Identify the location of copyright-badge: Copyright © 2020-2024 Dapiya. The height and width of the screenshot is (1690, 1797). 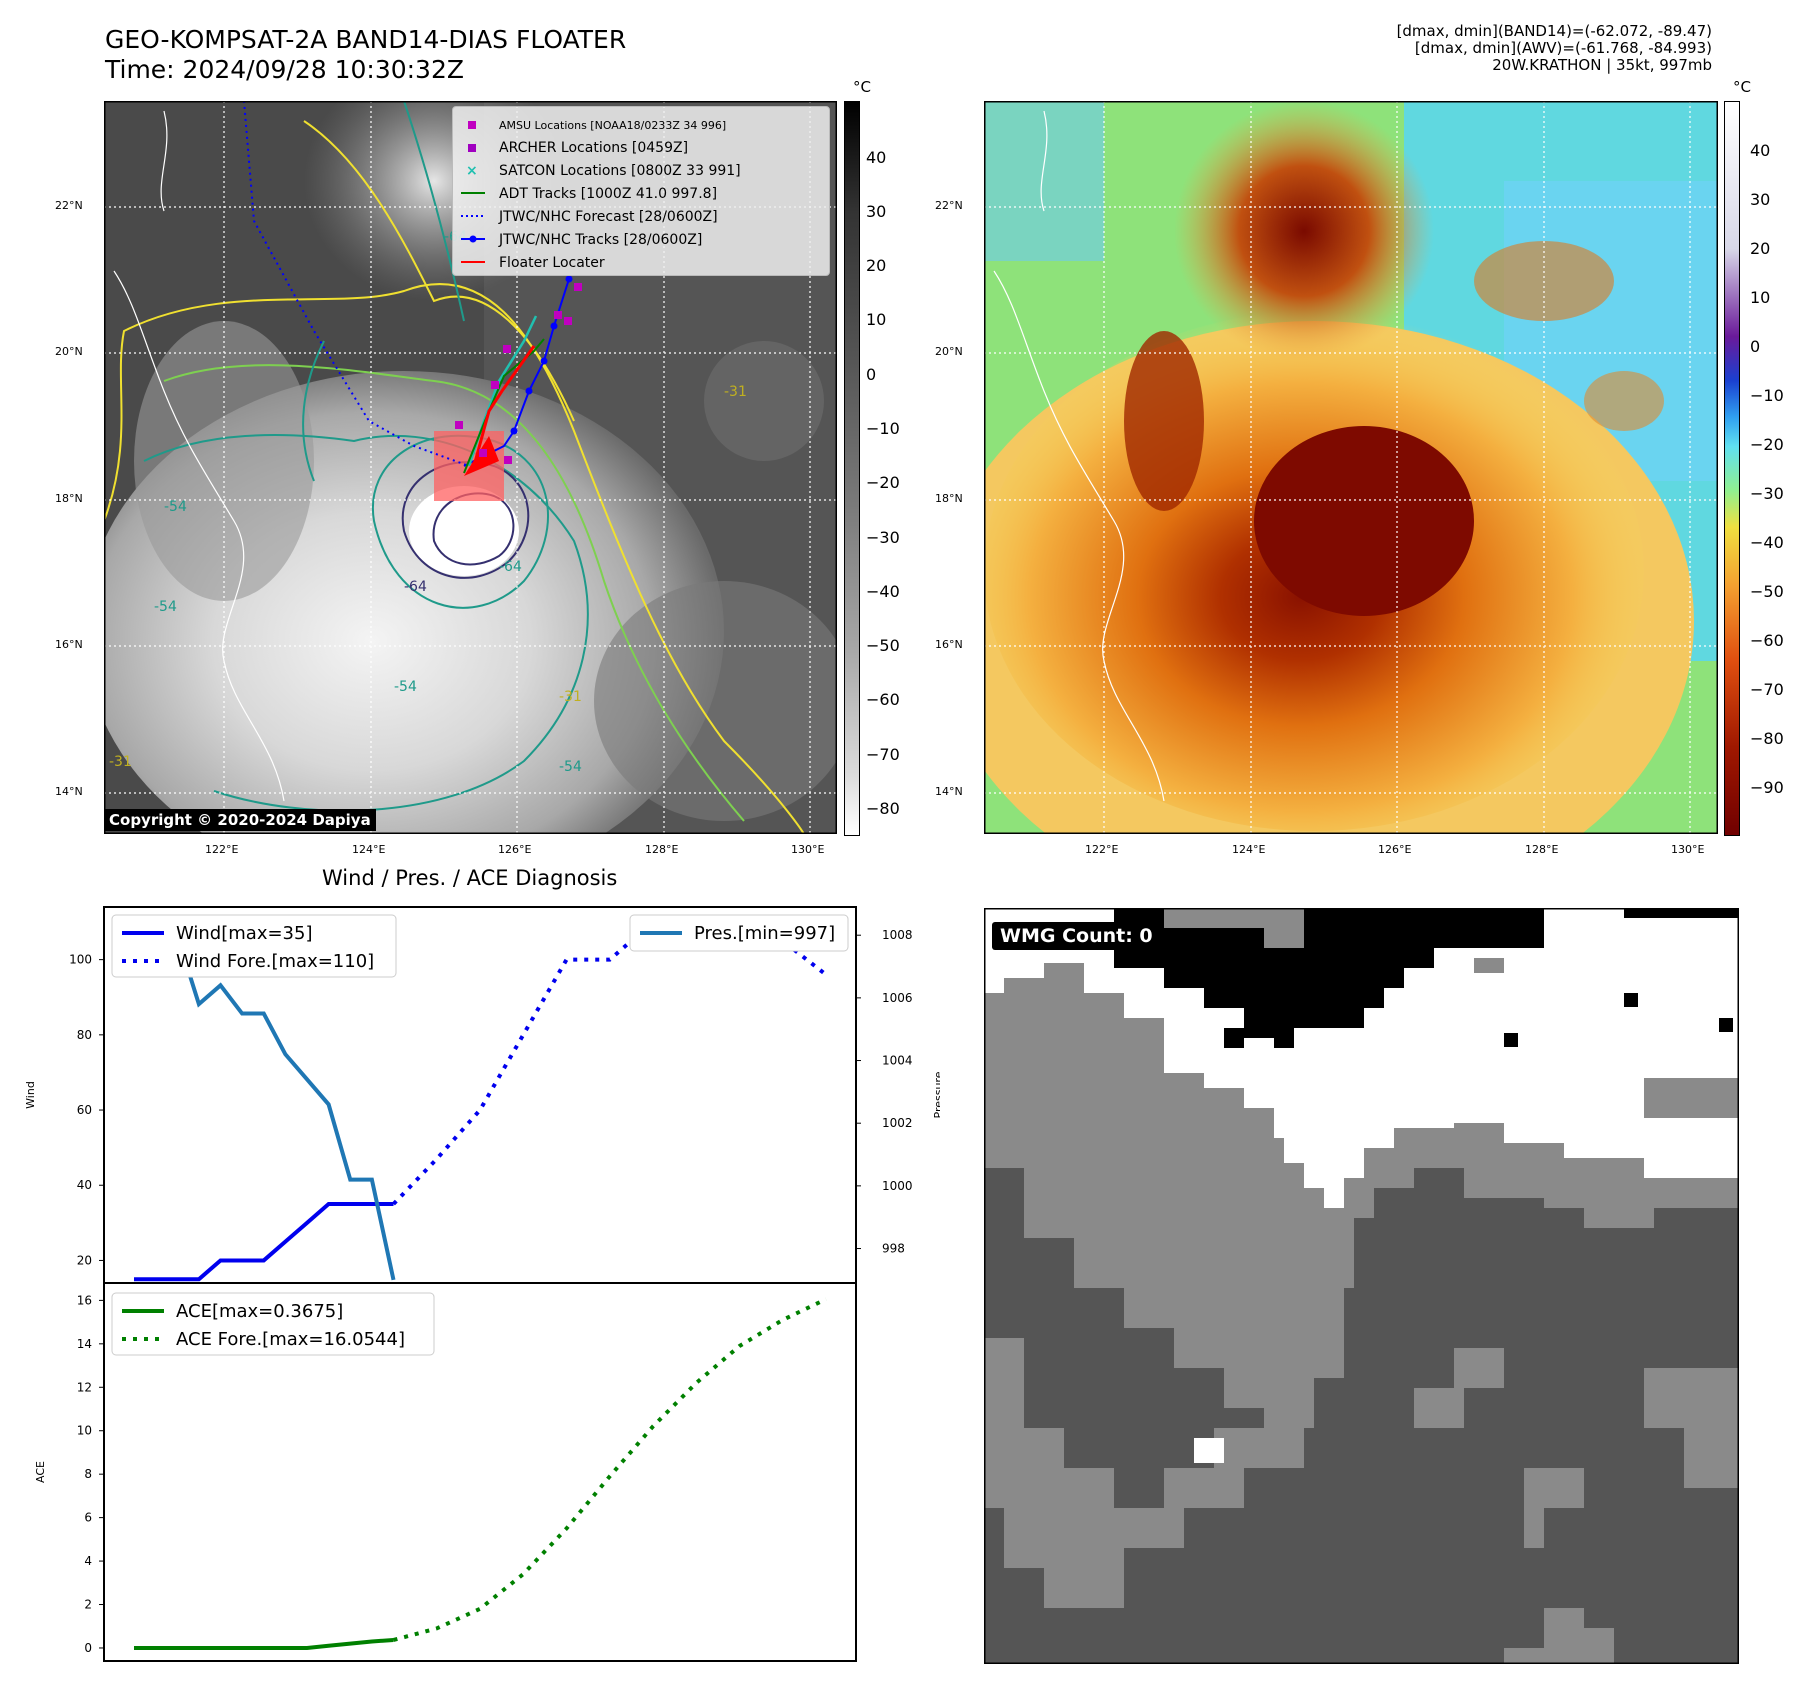
(240, 820).